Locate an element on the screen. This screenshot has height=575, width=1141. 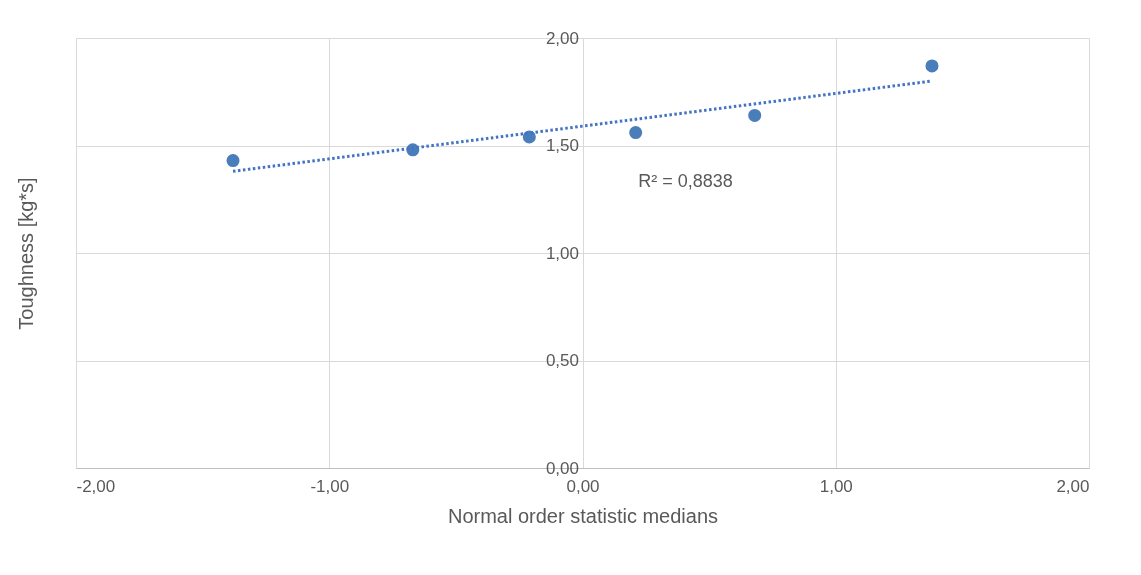
x-tick-label: 0,00 is located at coordinates (583, 486).